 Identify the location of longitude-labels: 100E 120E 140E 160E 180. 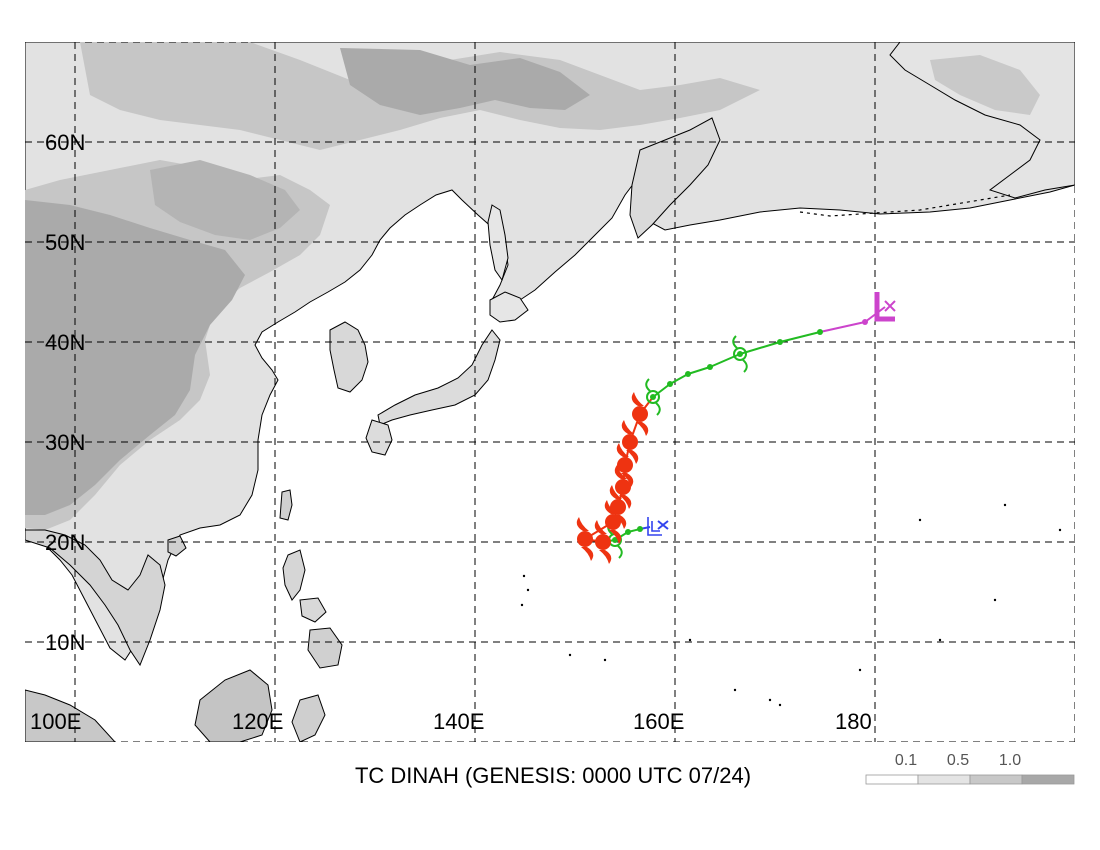
(451, 721).